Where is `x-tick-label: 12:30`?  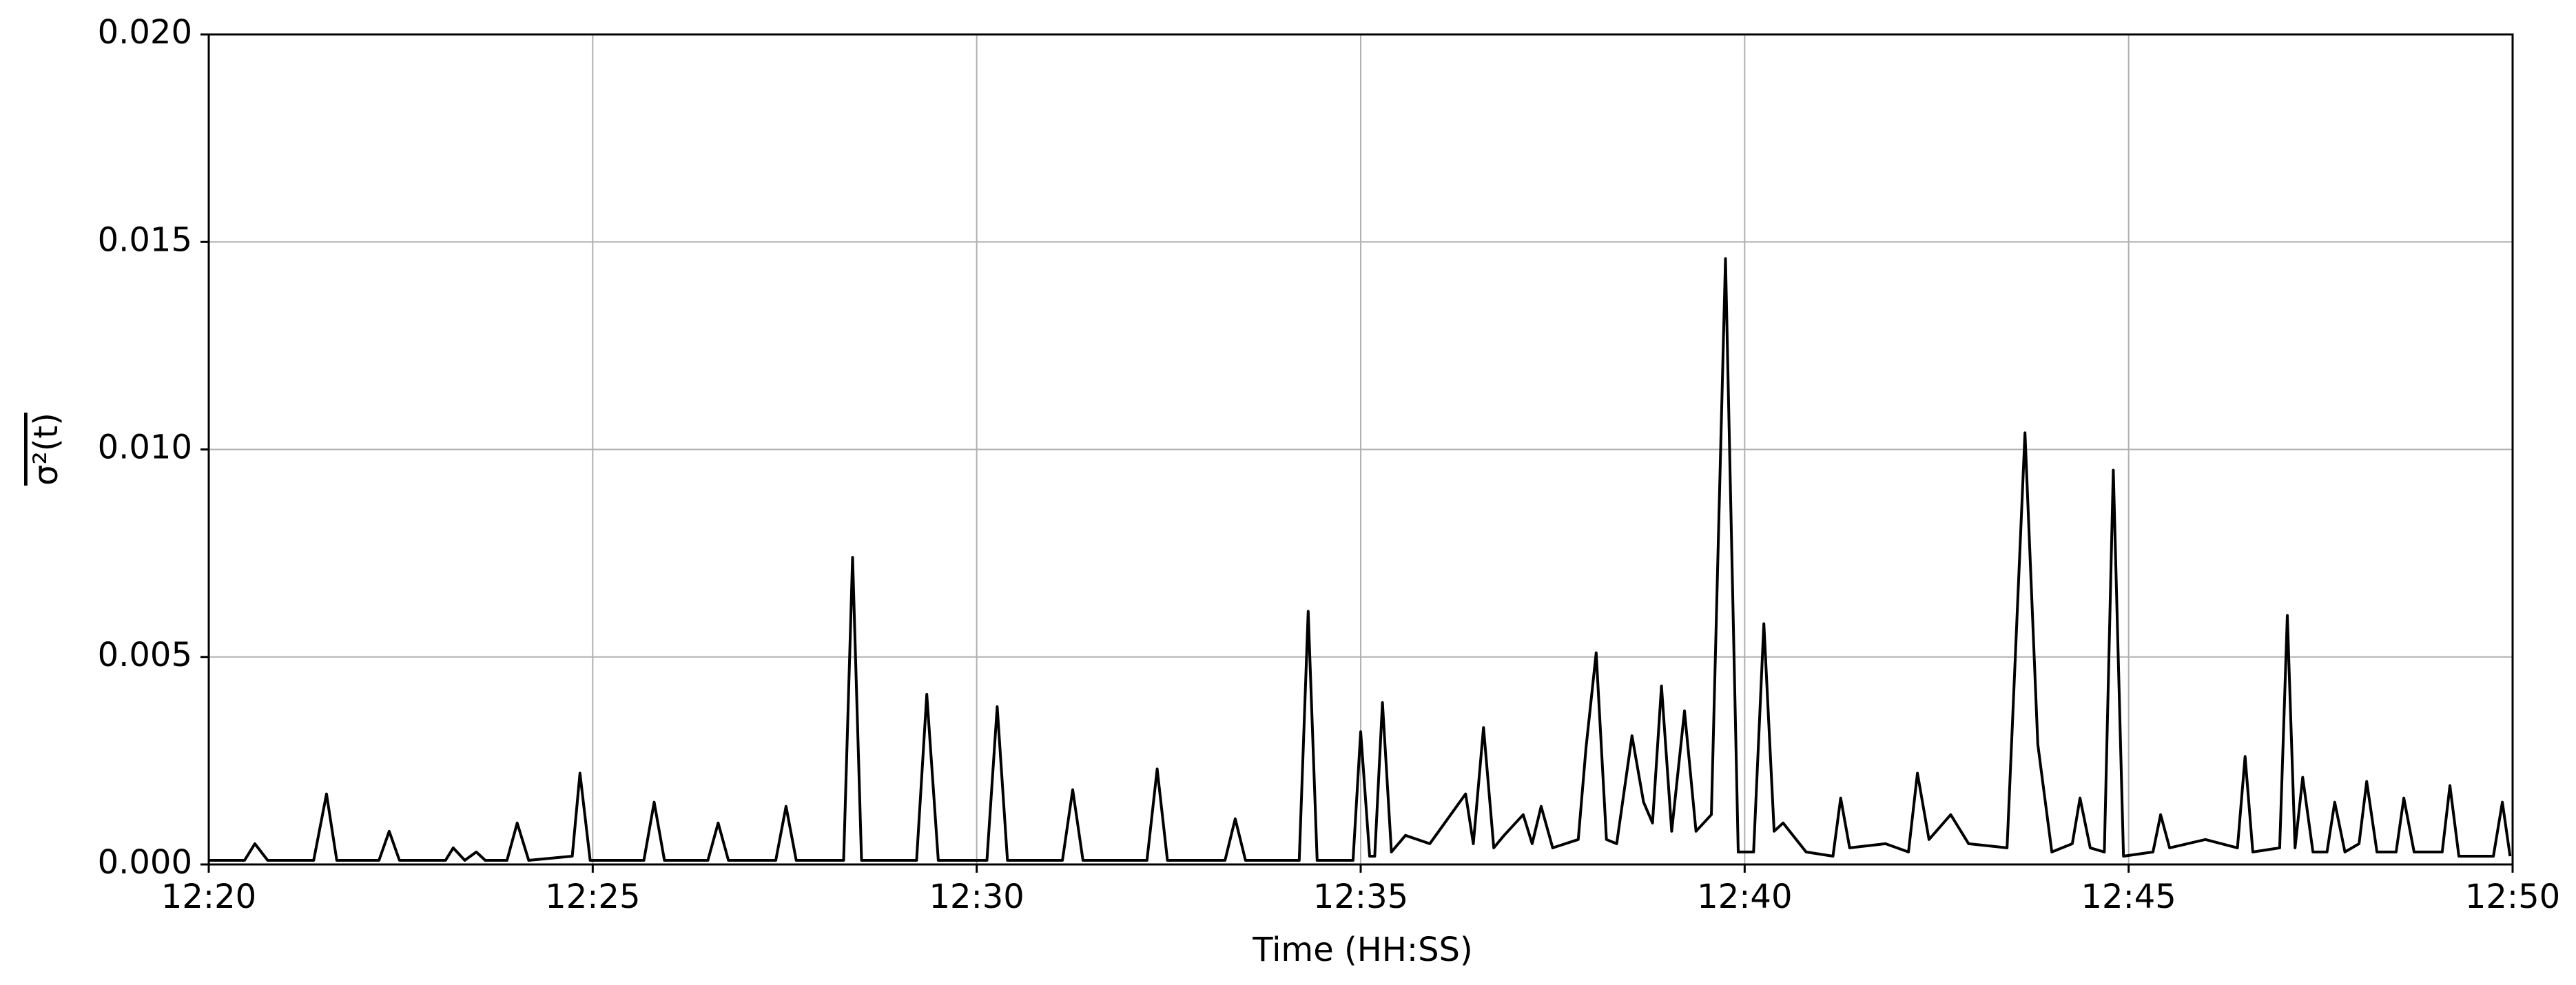
x-tick-label: 12:30 is located at coordinates (976, 897).